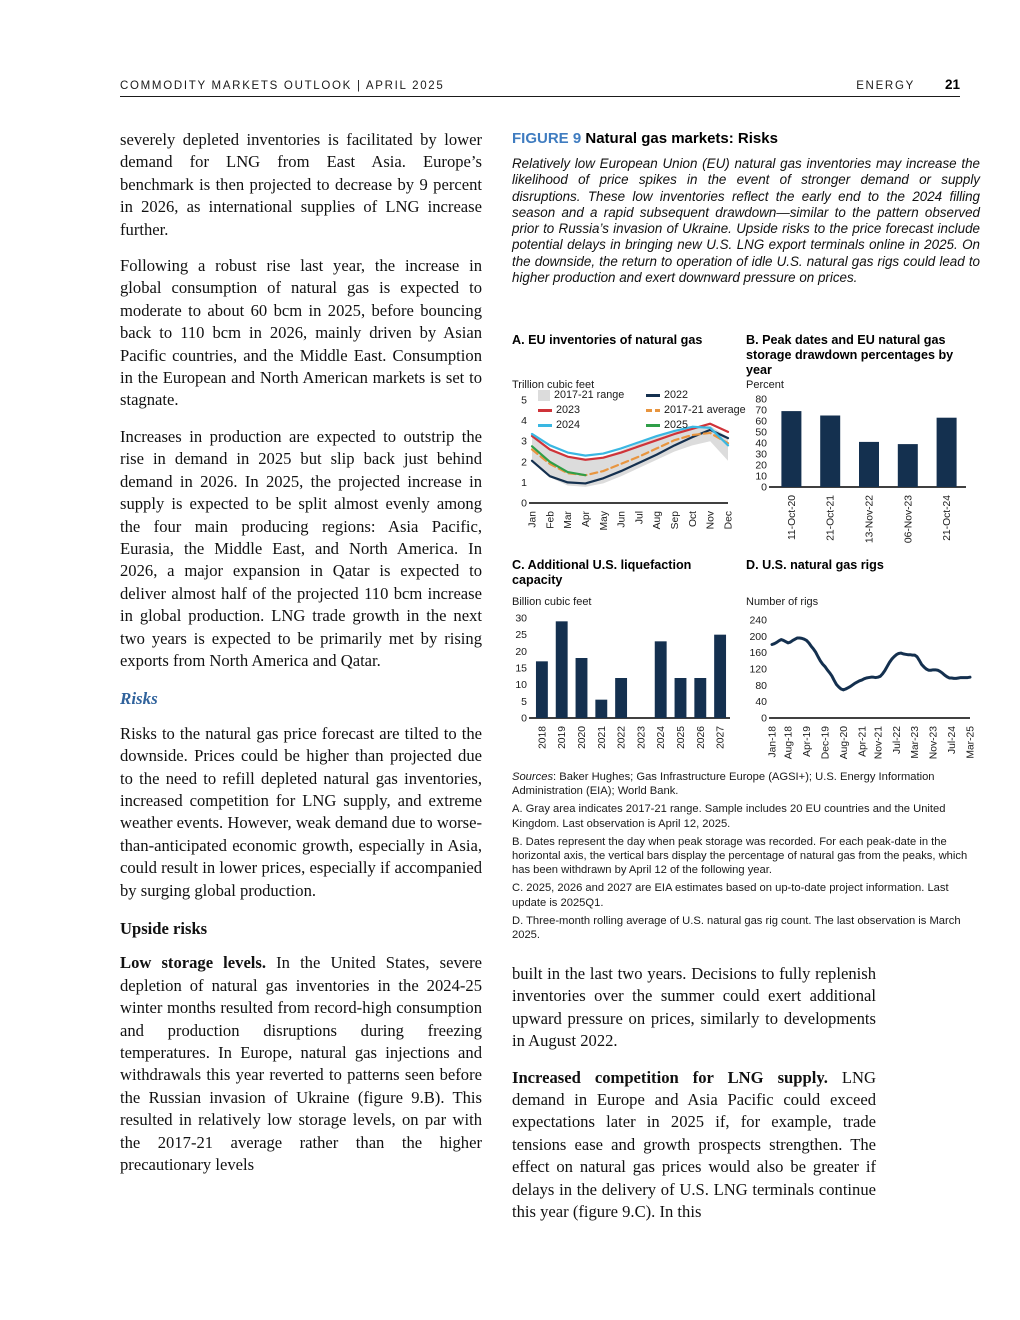 Image resolution: width=1020 pixels, height=1320 pixels. What do you see at coordinates (164, 928) in the screenshot?
I see `upside-risks-heading: Upside risks` at bounding box center [164, 928].